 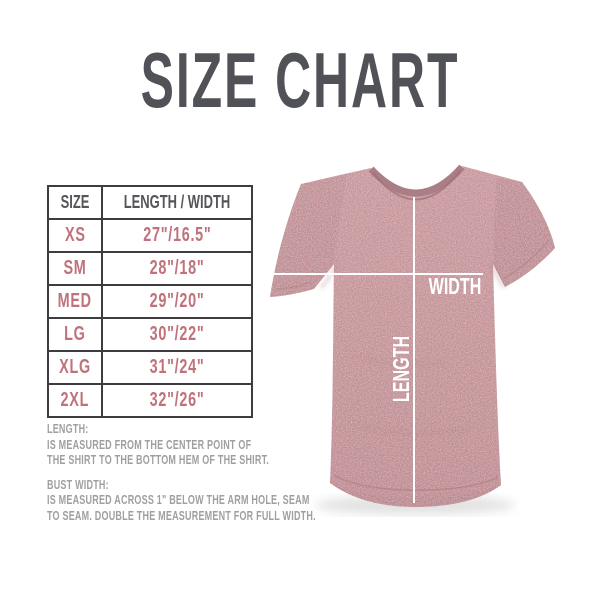 I want to click on table-row-xs: XS 27"/16.5", so click(x=150, y=235).